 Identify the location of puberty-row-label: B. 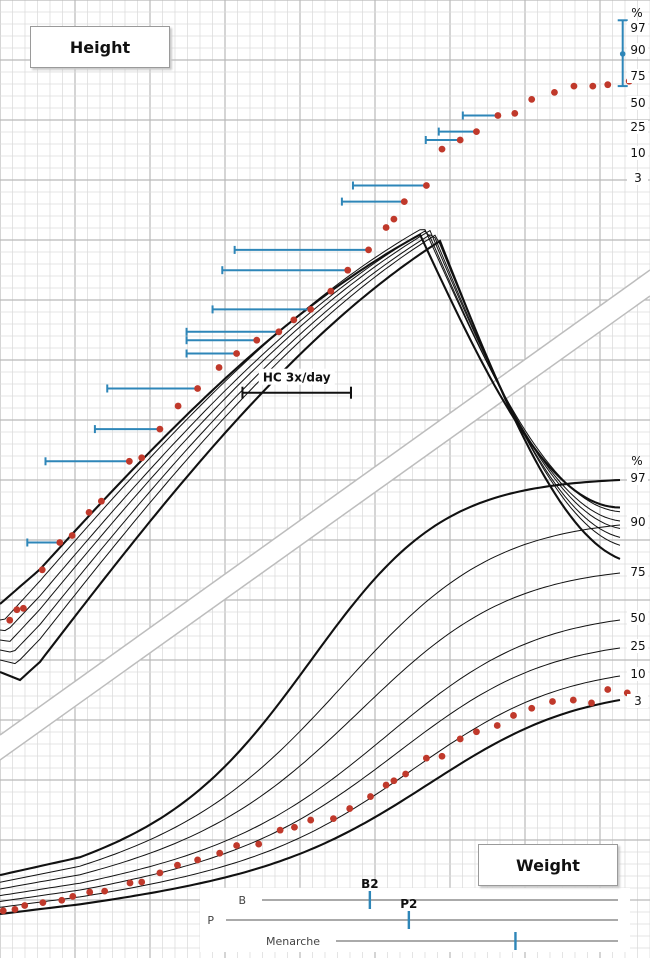
(242, 900).